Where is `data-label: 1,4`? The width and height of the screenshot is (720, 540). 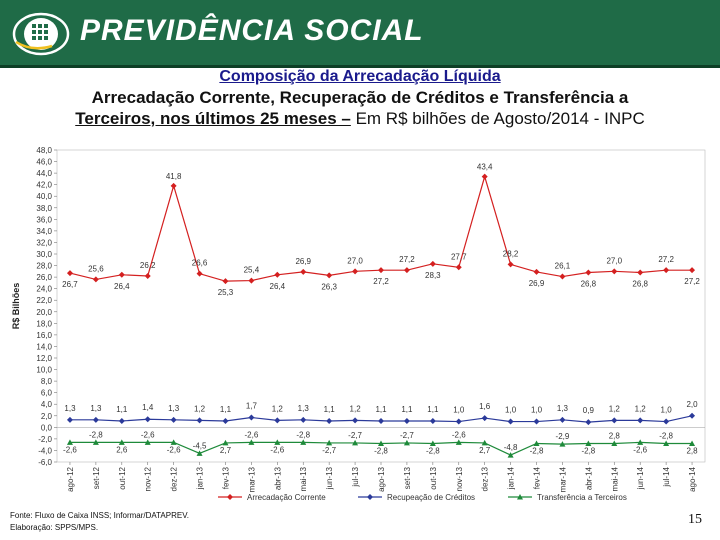 data-label: 1,4 is located at coordinates (148, 407).